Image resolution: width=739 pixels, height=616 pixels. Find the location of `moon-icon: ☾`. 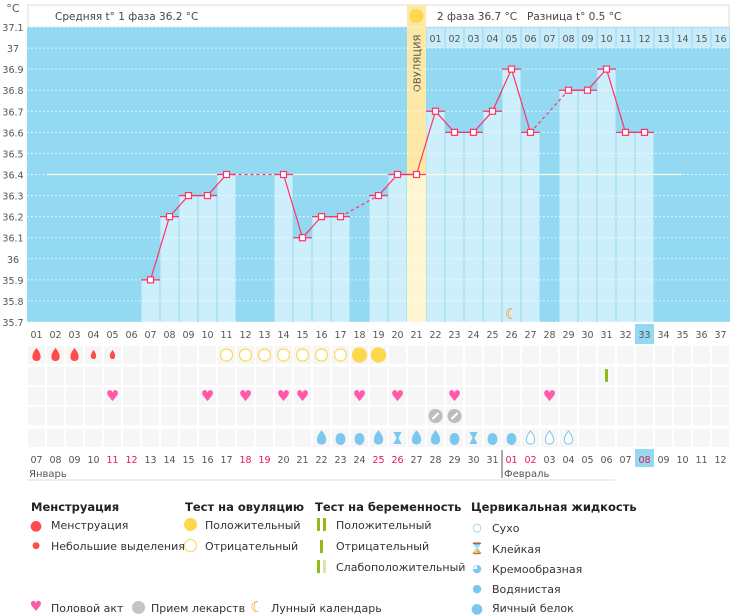

moon-icon: ☾ is located at coordinates (257, 607).